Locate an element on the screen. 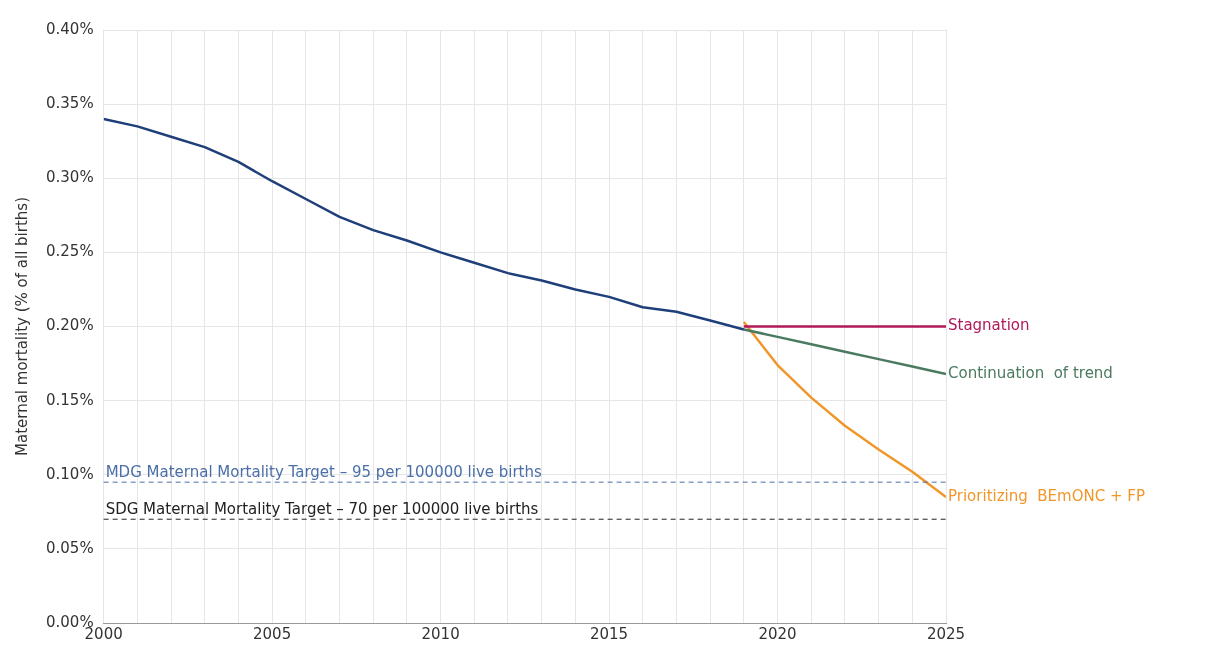 The image size is (1208, 651). y-tick-label: 0.20% is located at coordinates (70, 325).